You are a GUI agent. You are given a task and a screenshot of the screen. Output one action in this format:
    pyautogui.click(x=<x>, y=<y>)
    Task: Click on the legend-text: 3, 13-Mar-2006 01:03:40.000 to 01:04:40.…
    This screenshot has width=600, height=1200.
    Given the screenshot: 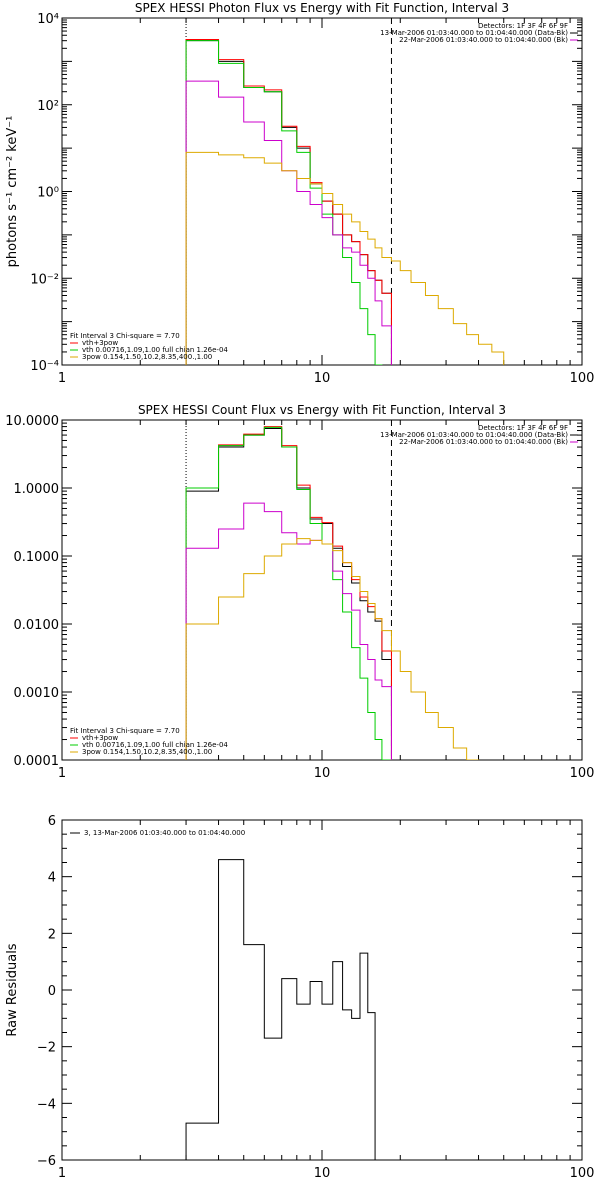 What is the action you would take?
    pyautogui.click(x=164, y=833)
    